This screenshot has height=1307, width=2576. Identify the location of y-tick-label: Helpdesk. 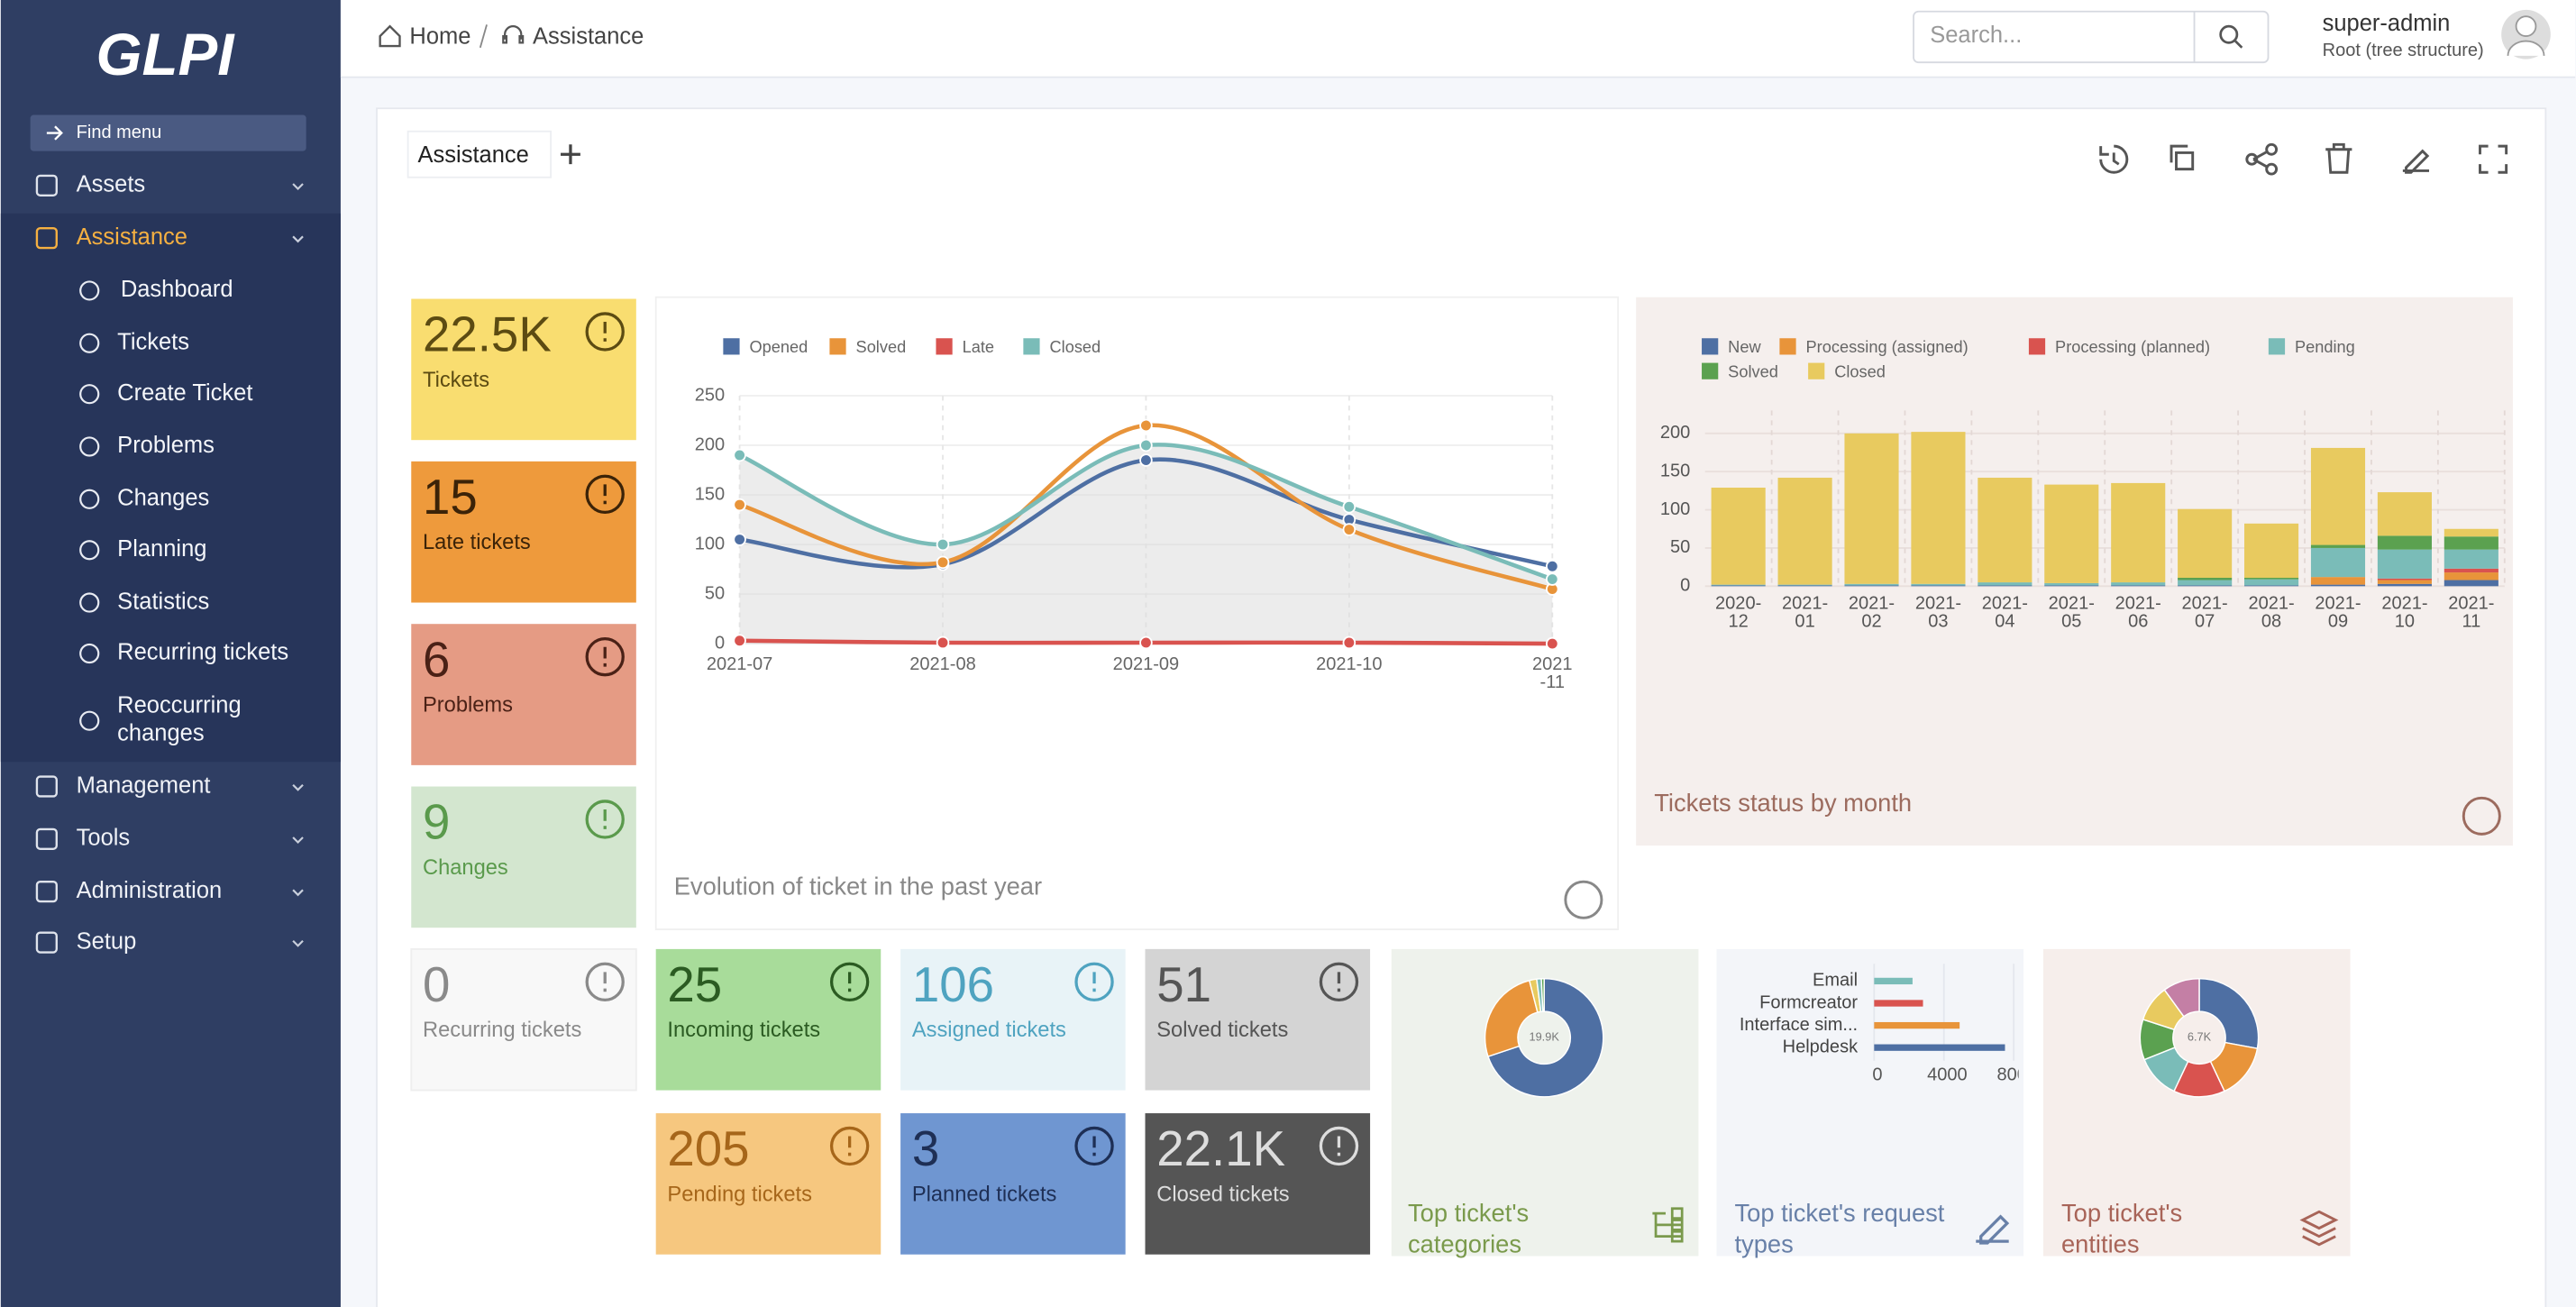
(1821, 1046).